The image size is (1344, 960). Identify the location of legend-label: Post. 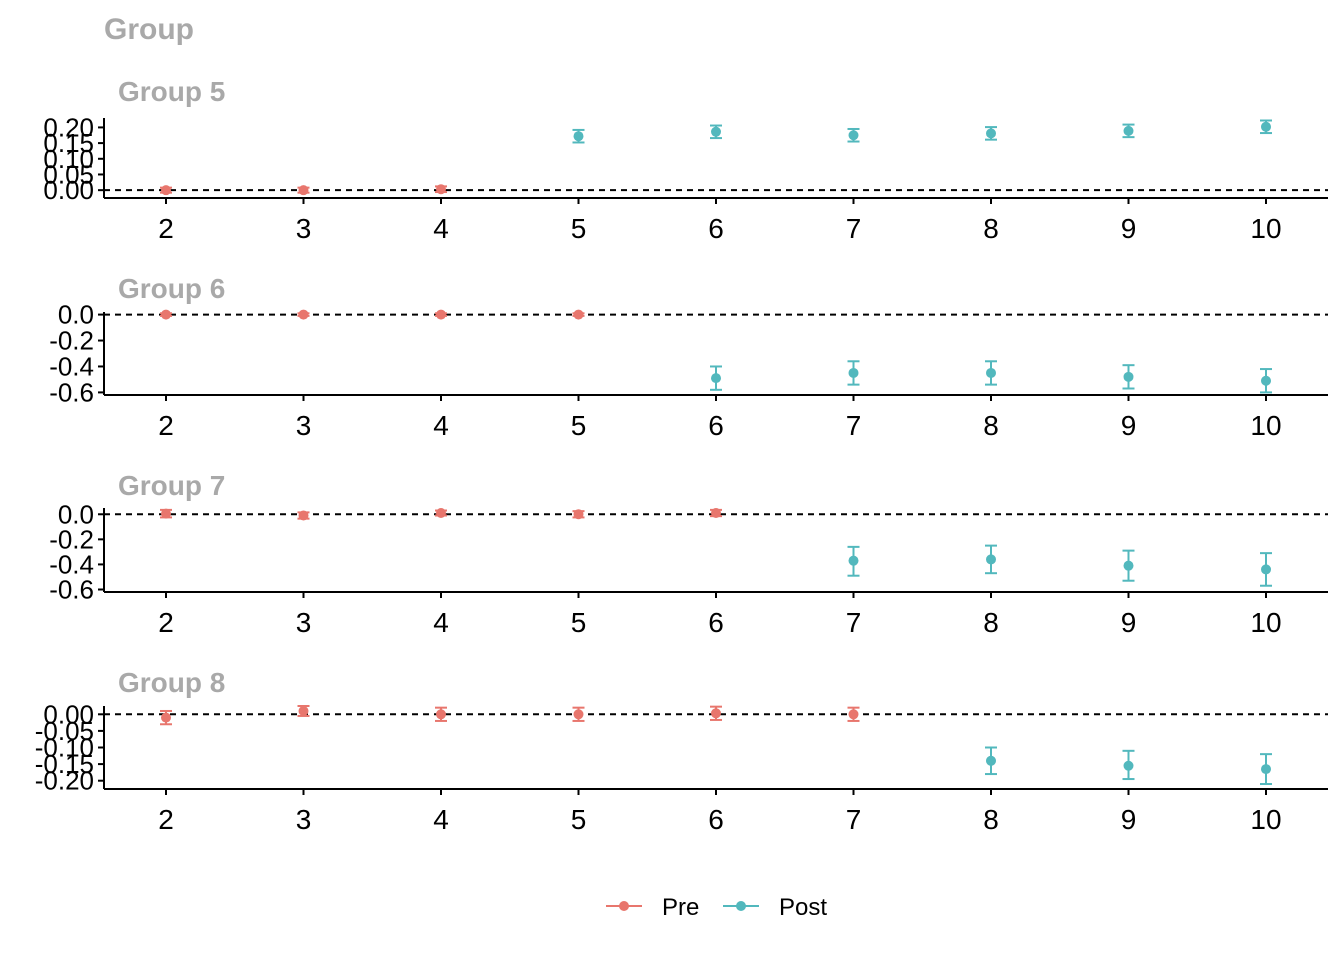
(803, 907).